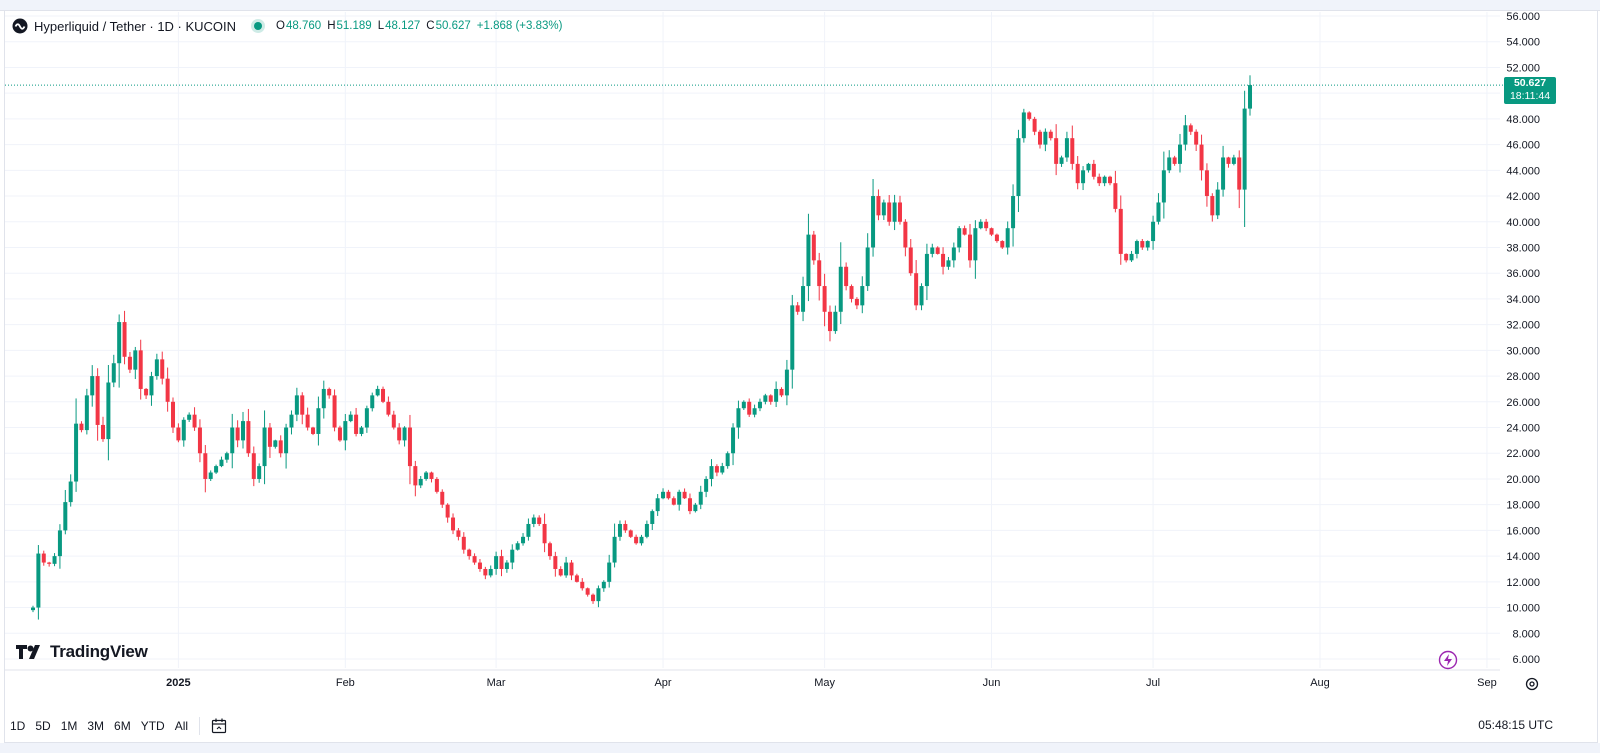 The width and height of the screenshot is (1600, 753). Describe the element at coordinates (82, 652) in the screenshot. I see `tradingview-brand: TradingView` at that location.